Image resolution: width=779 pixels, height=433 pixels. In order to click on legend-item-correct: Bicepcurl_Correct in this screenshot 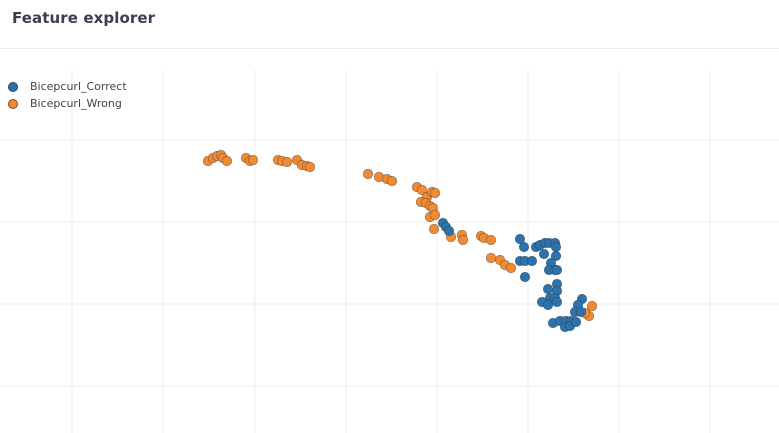, I will do `click(67, 86)`.